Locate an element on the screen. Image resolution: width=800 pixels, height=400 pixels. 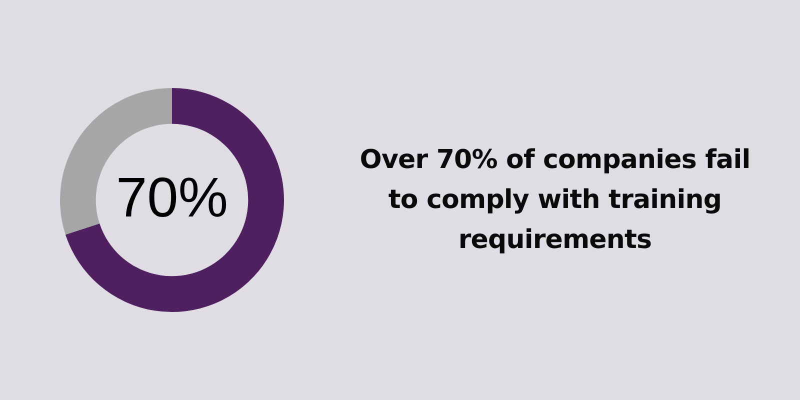
data-label: 70% is located at coordinates (172, 196).